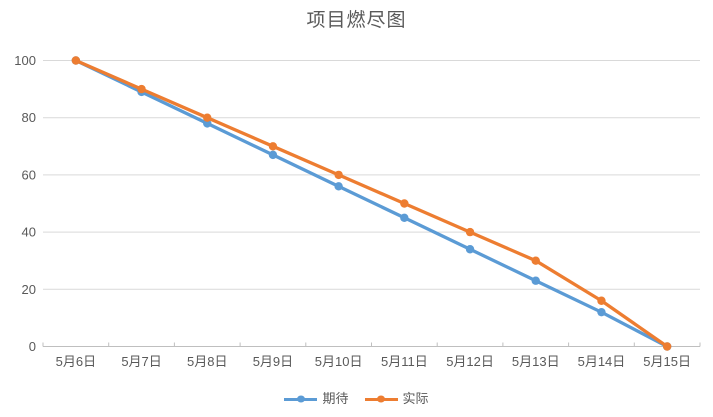 The image size is (713, 417). Describe the element at coordinates (356, 20) in the screenshot. I see `chart-title: 项目燃尽图` at that location.